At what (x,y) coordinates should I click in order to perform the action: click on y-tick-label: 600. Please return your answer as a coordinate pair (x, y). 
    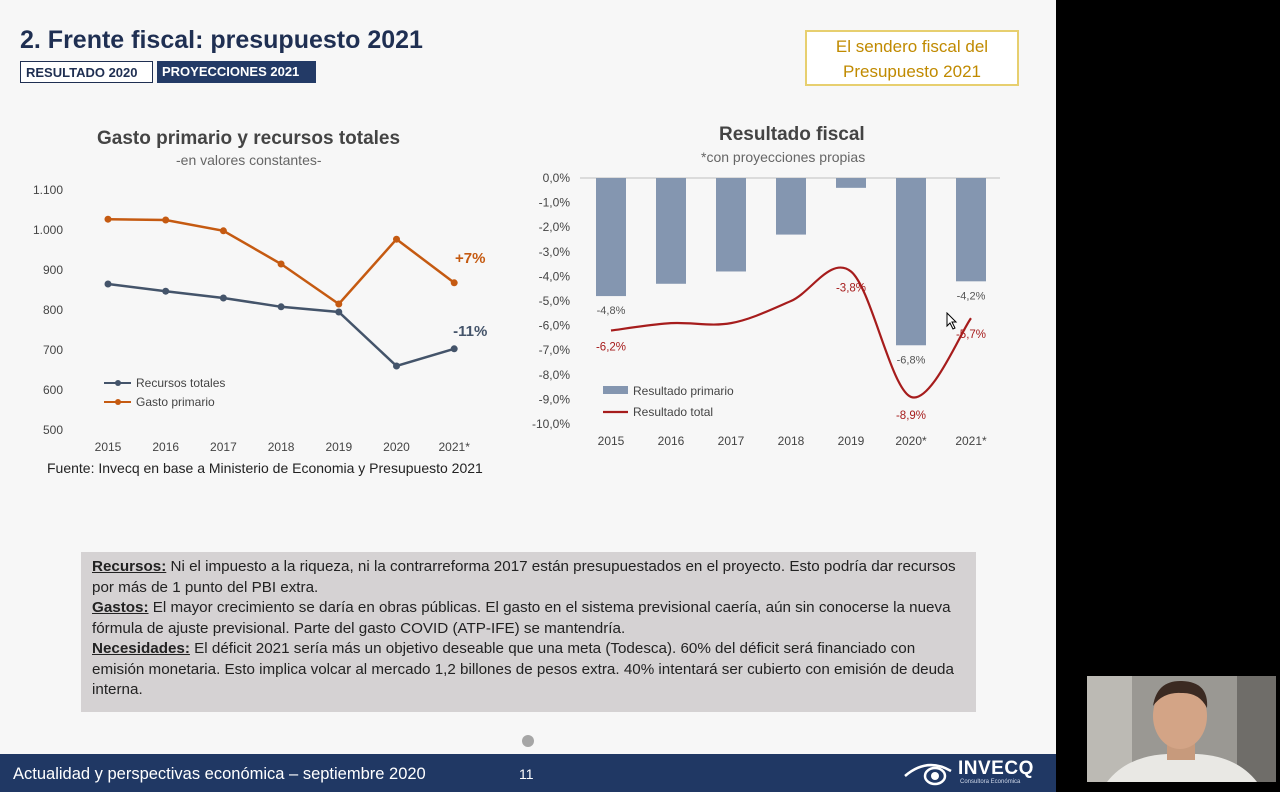
    Looking at the image, I should click on (53, 390).